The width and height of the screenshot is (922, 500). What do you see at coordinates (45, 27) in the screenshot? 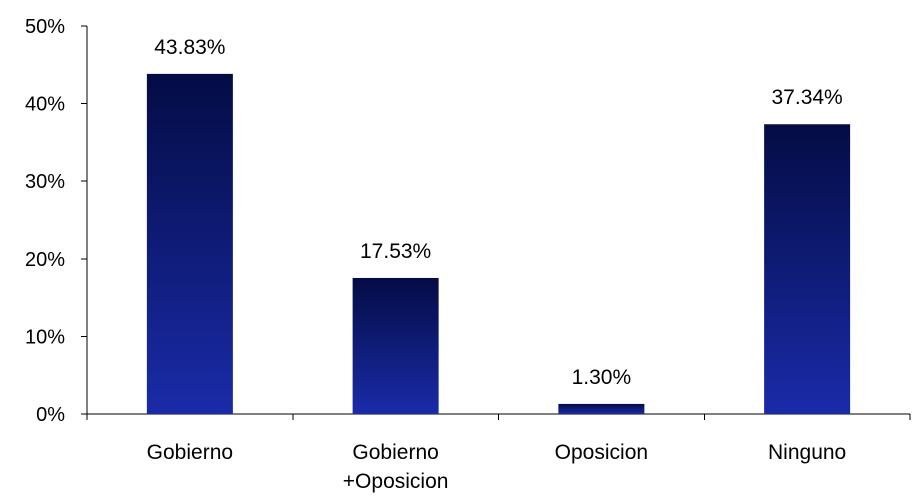
I see `y-tick-label: 50%` at bounding box center [45, 27].